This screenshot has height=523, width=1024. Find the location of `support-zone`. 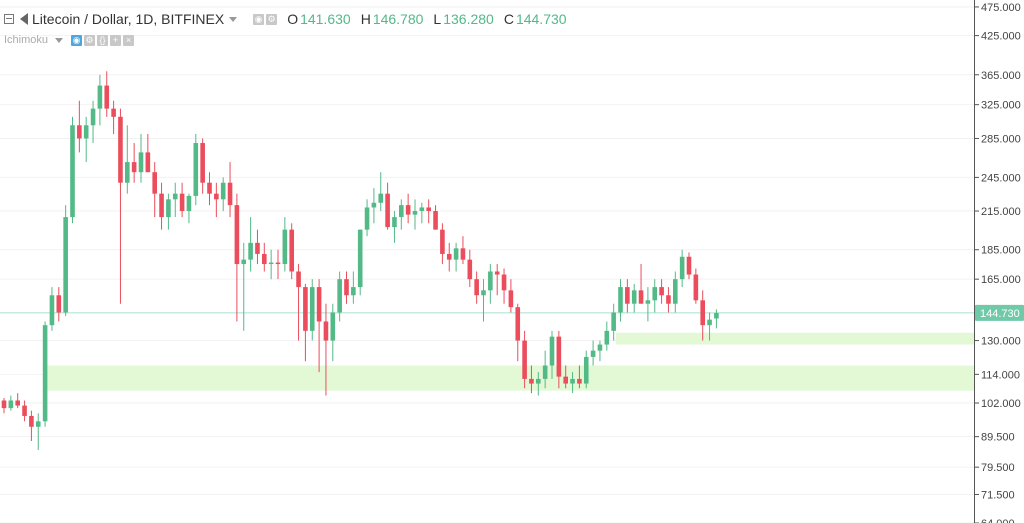

support-zone is located at coordinates (794, 338).